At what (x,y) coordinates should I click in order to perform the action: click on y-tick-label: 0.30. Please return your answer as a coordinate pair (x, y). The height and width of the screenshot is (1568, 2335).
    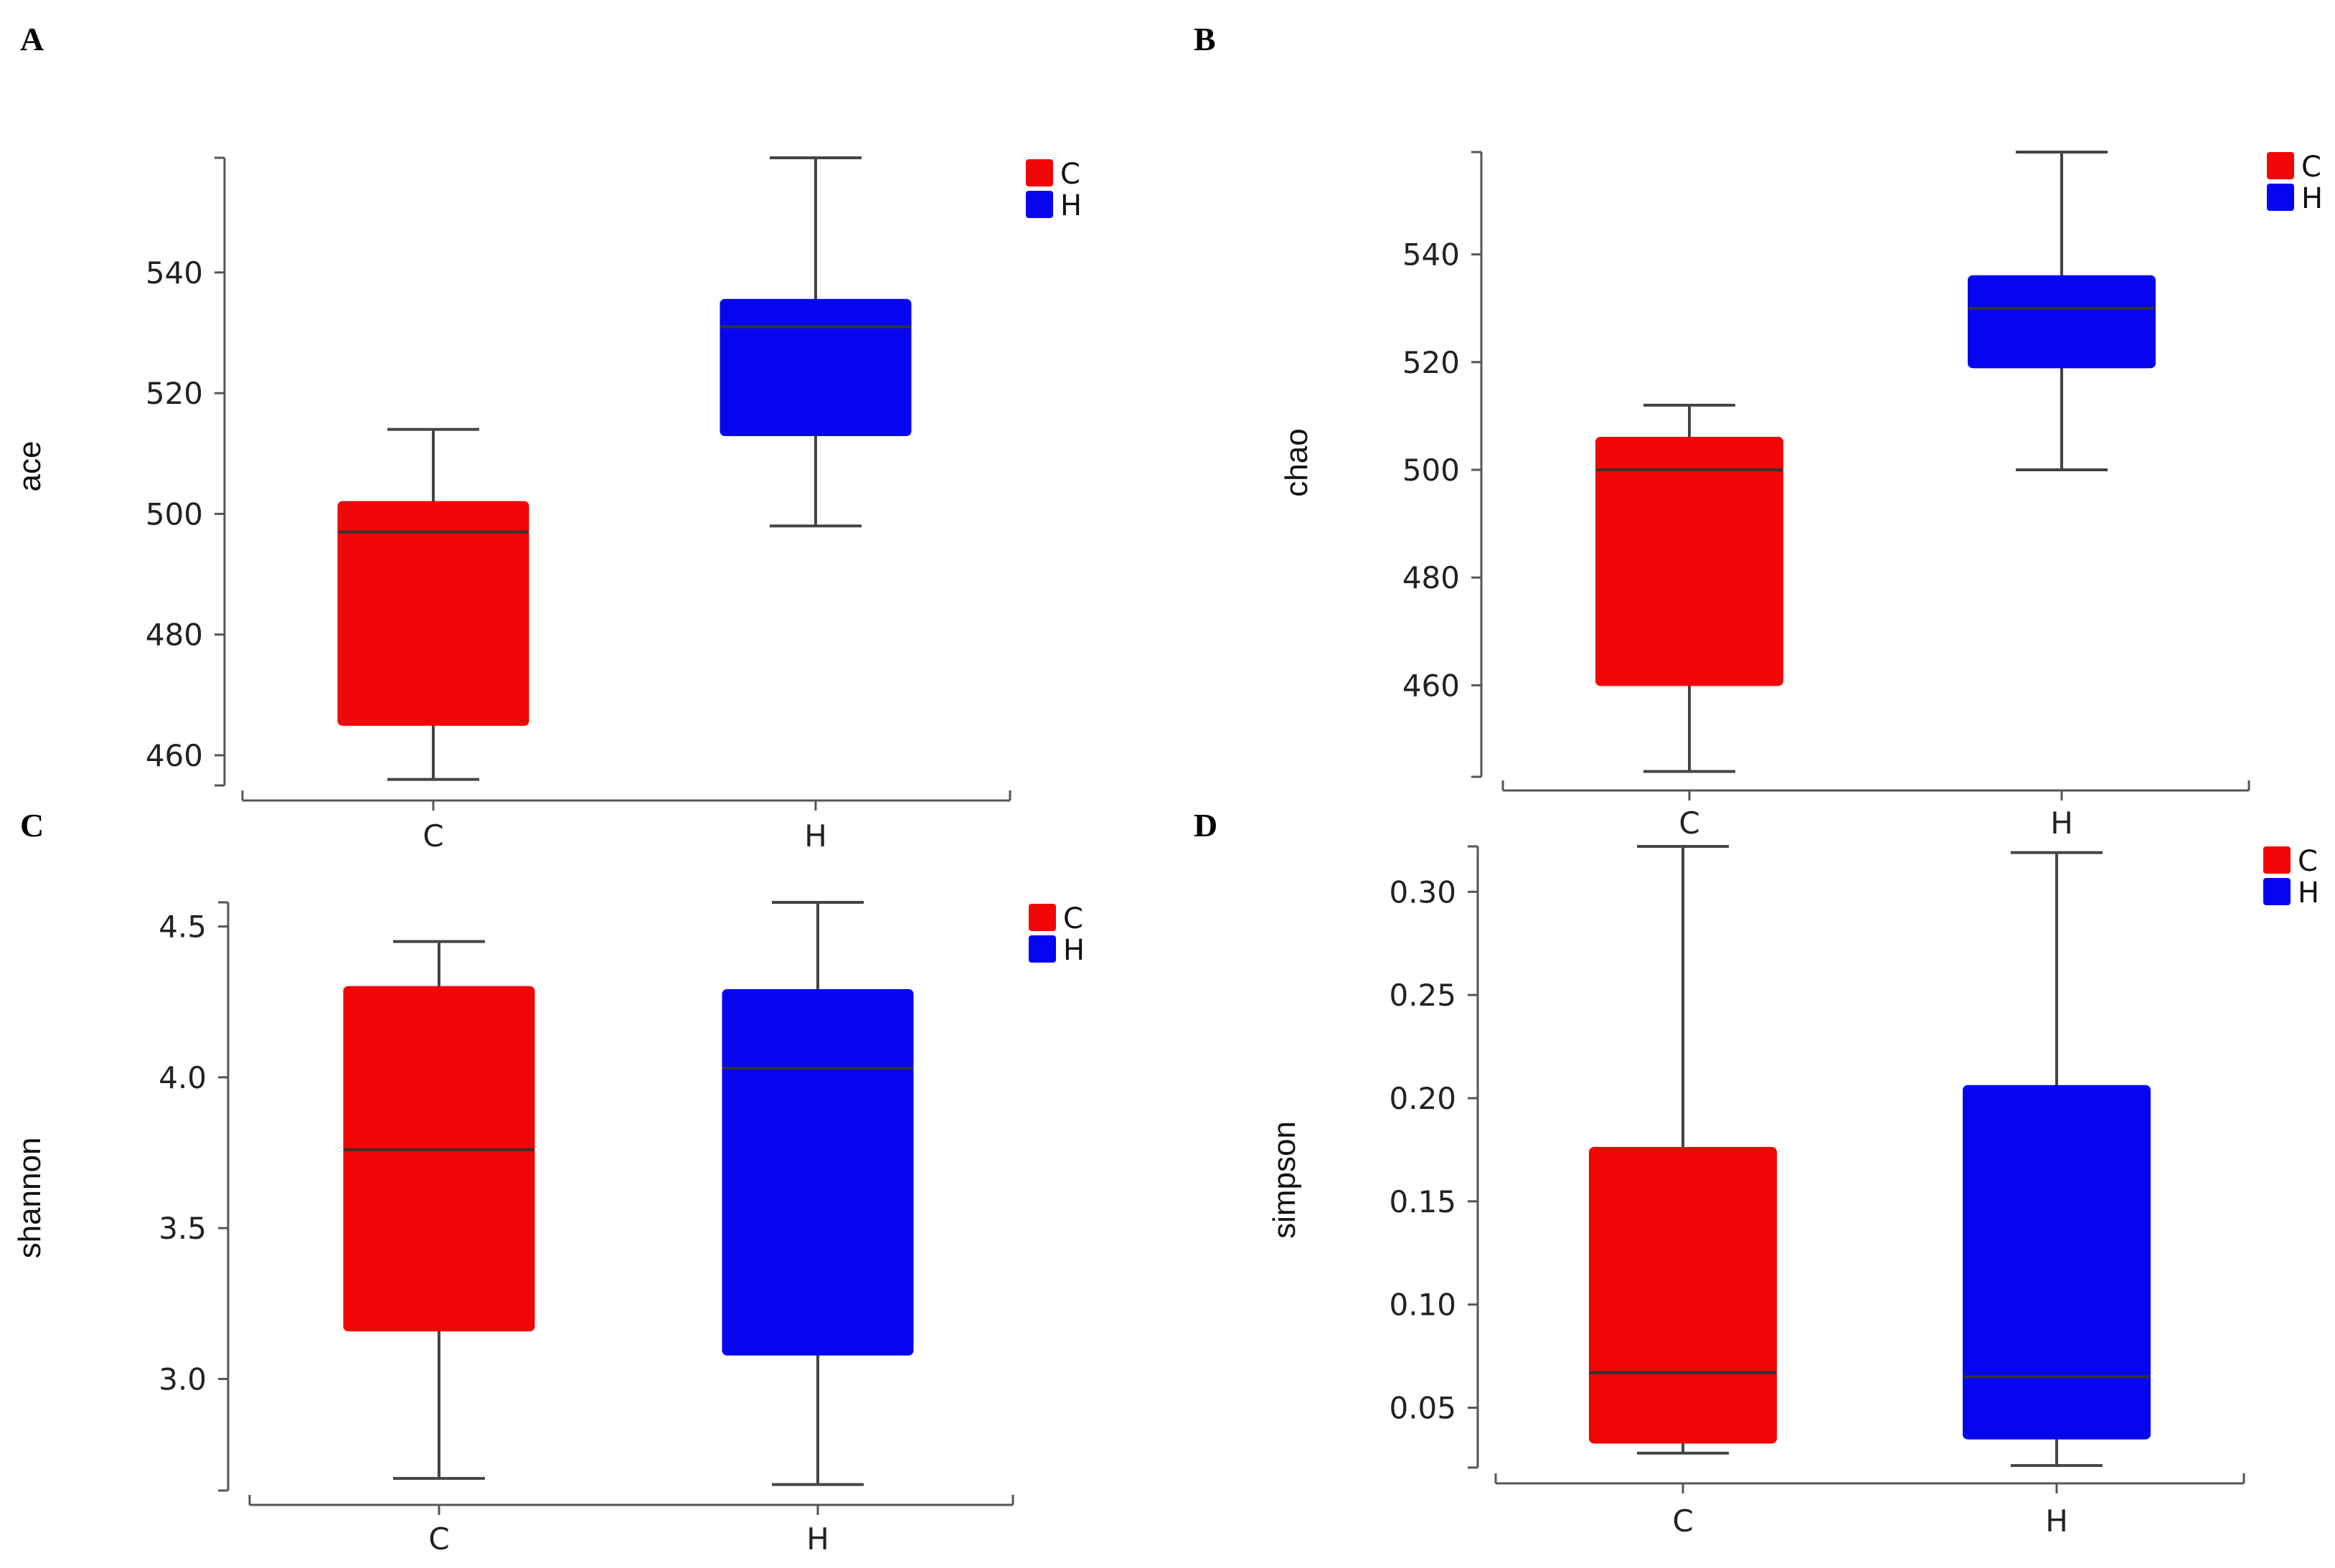
    Looking at the image, I should click on (1422, 892).